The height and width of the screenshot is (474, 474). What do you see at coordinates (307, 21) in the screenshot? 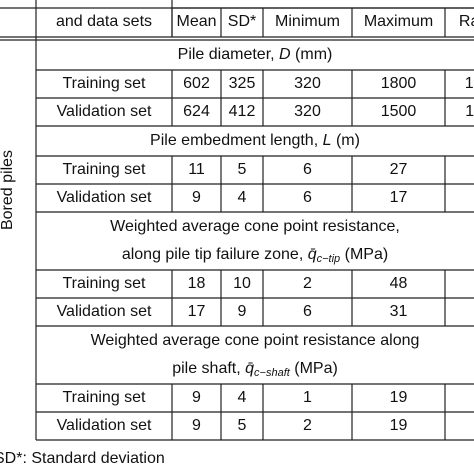
I see `column-header: Minimum` at bounding box center [307, 21].